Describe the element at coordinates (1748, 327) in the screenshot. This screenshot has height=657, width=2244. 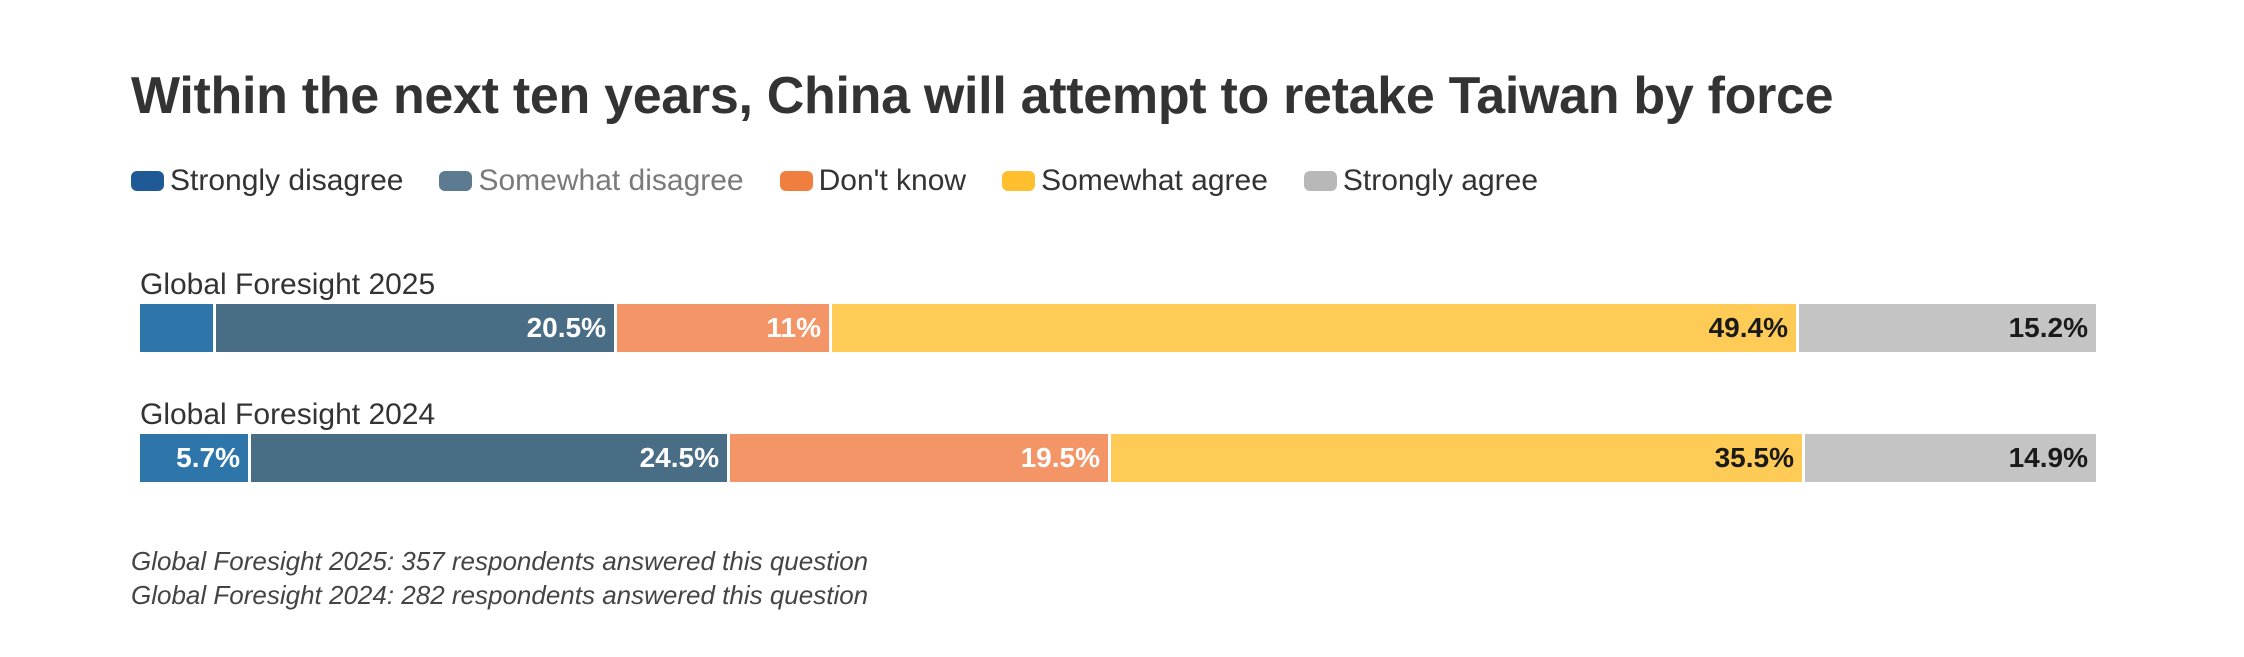
I see `data-label: 49.4%` at that location.